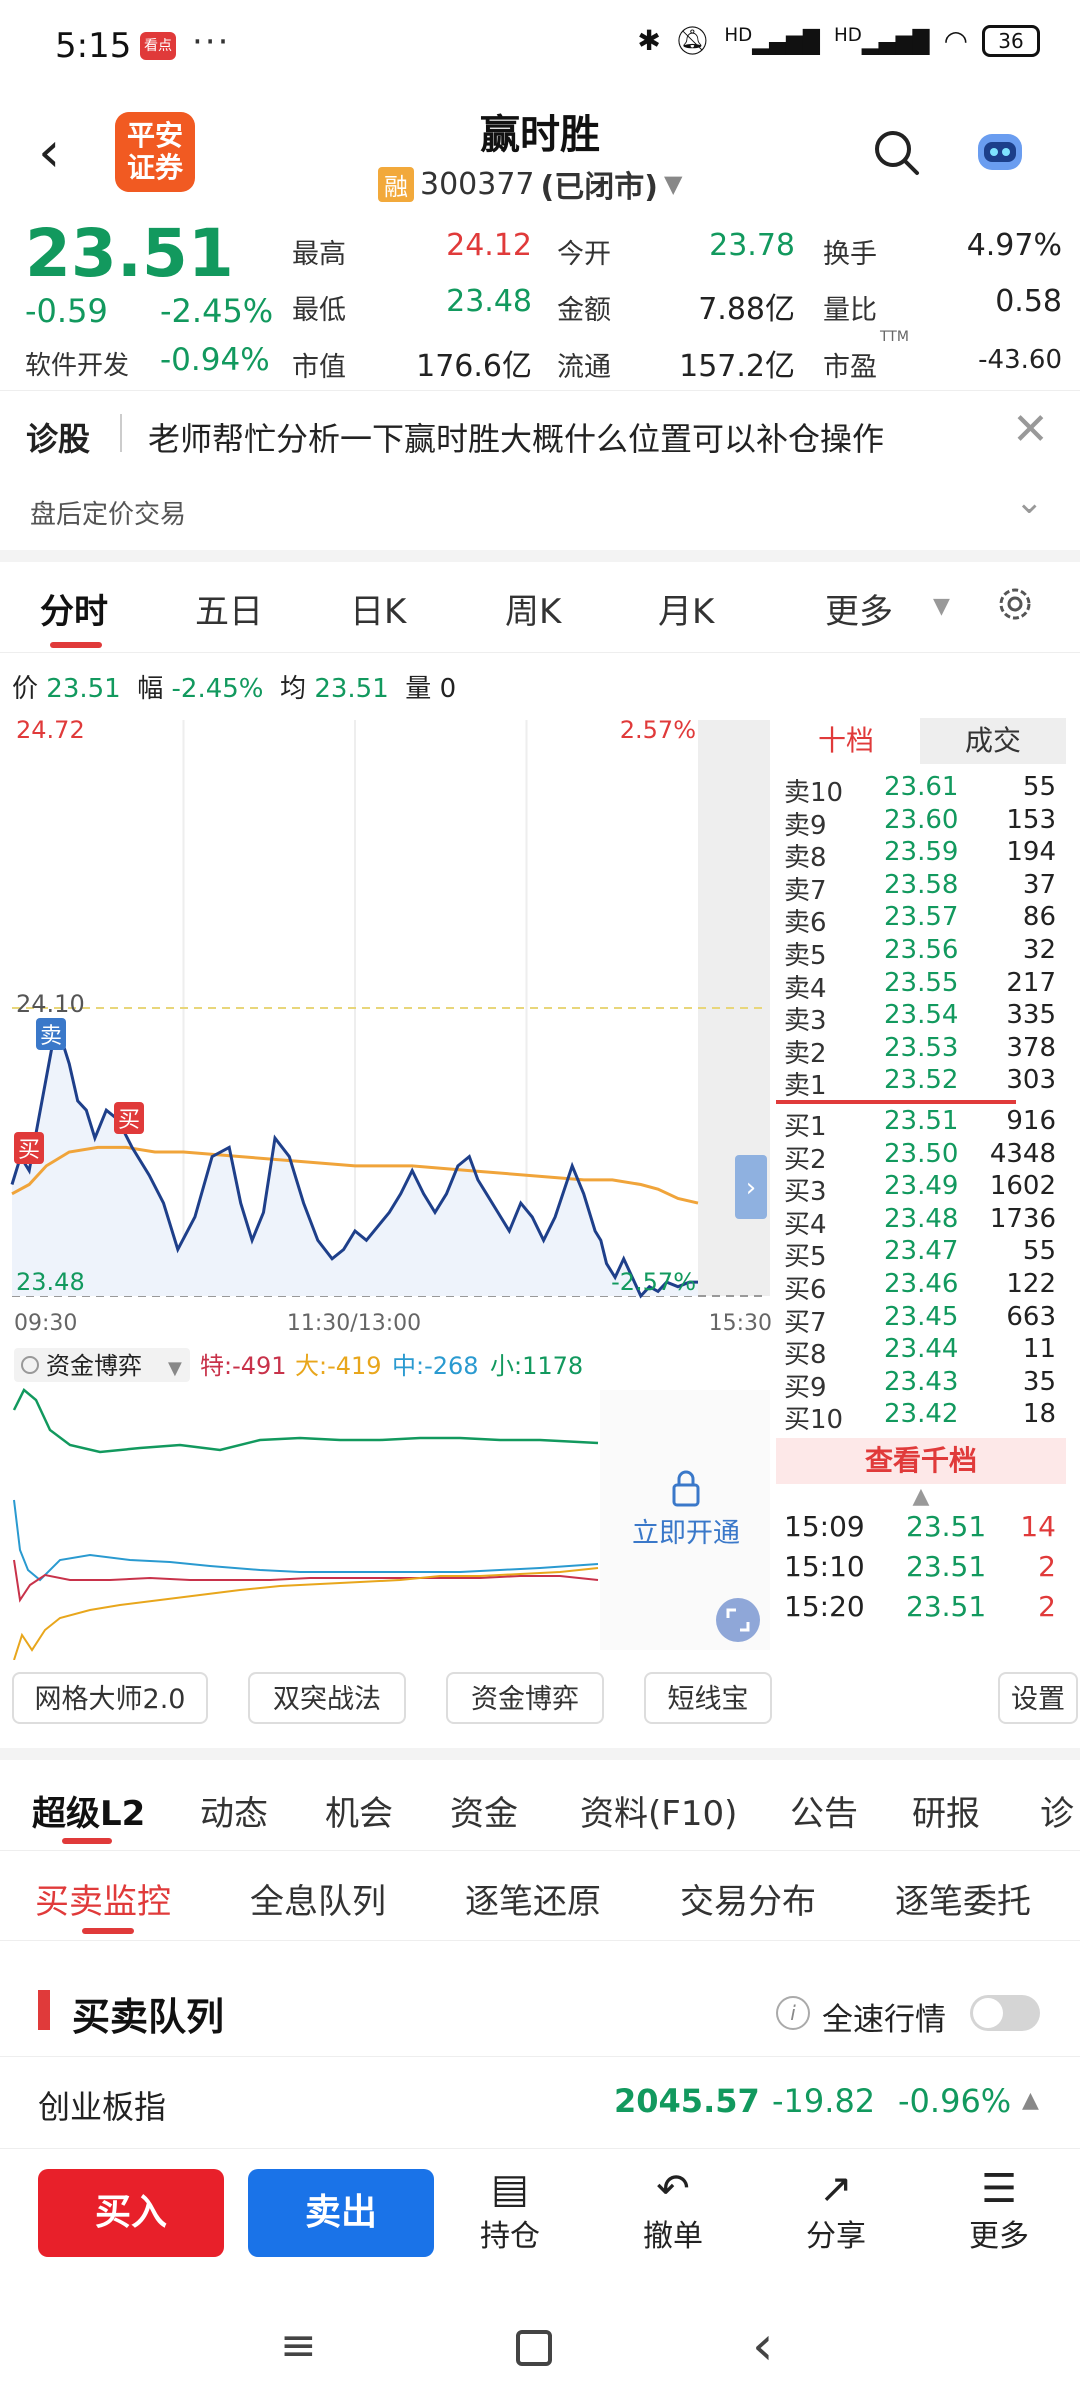 This screenshot has width=1080, height=2400. What do you see at coordinates (1030, 2100) in the screenshot?
I see `chevron-up-icon: ▲` at bounding box center [1030, 2100].